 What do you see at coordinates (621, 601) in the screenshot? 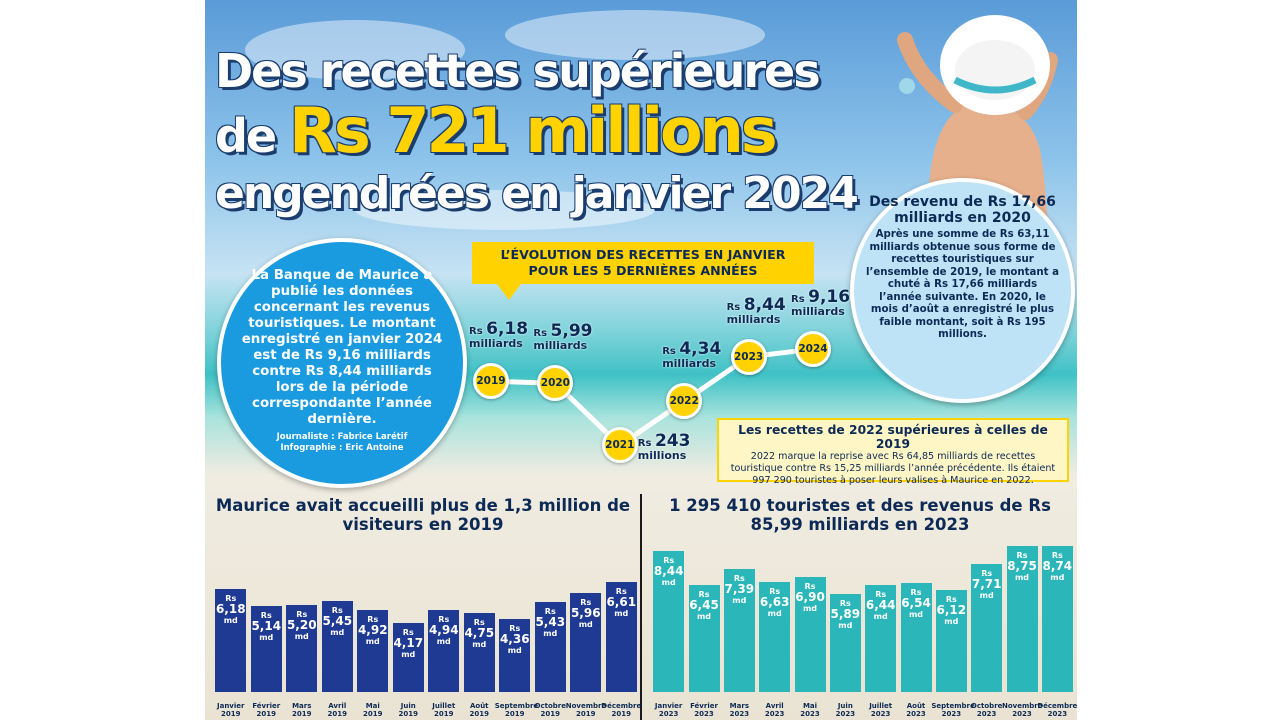
I see `bar-value-label: 6,61` at bounding box center [621, 601].